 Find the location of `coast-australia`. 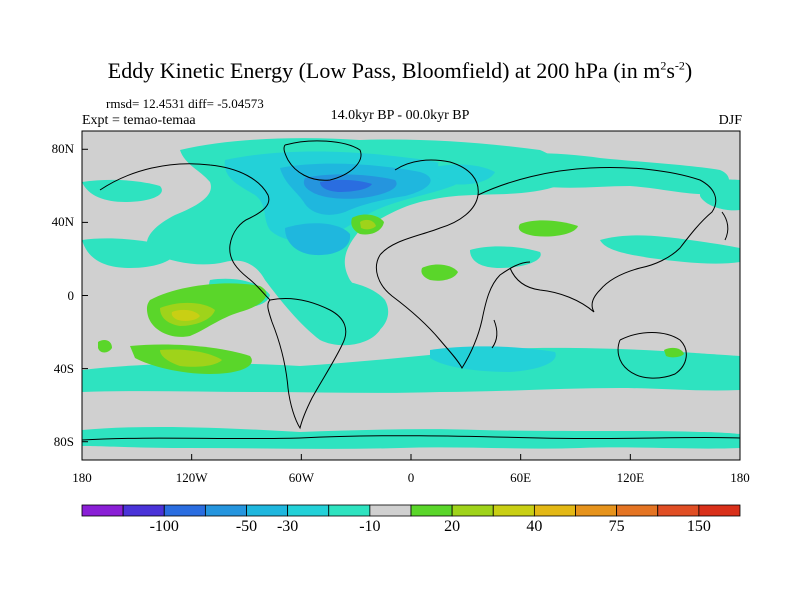

coast-australia is located at coordinates (652, 355).